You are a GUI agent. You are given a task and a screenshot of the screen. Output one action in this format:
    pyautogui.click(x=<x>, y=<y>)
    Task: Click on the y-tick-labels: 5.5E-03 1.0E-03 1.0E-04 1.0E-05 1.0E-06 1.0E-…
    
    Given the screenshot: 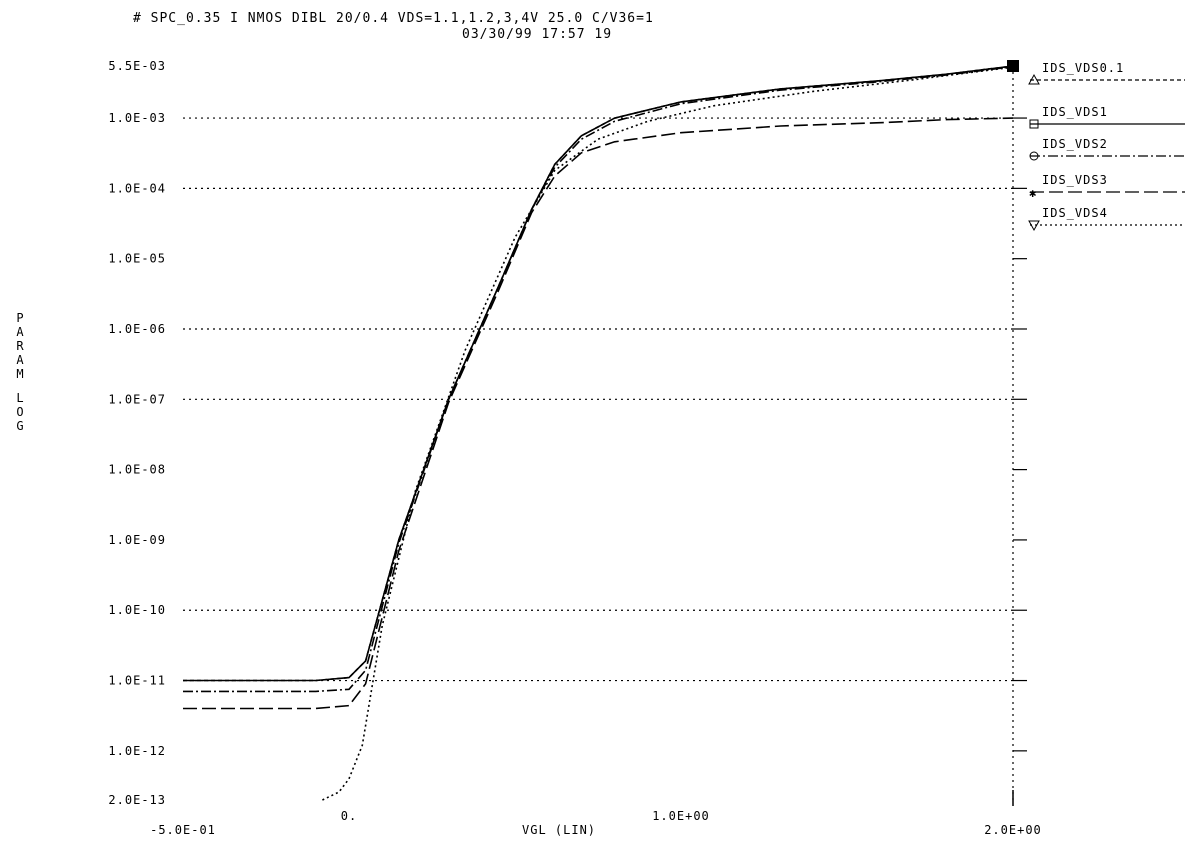 What is the action you would take?
    pyautogui.click(x=137, y=433)
    